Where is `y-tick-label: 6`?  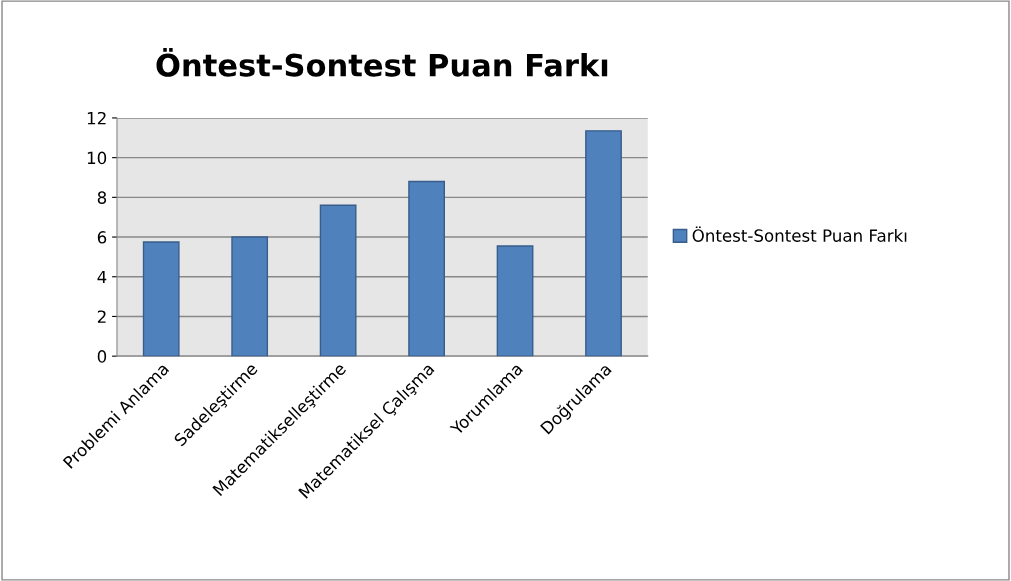 y-tick-label: 6 is located at coordinates (102, 237).